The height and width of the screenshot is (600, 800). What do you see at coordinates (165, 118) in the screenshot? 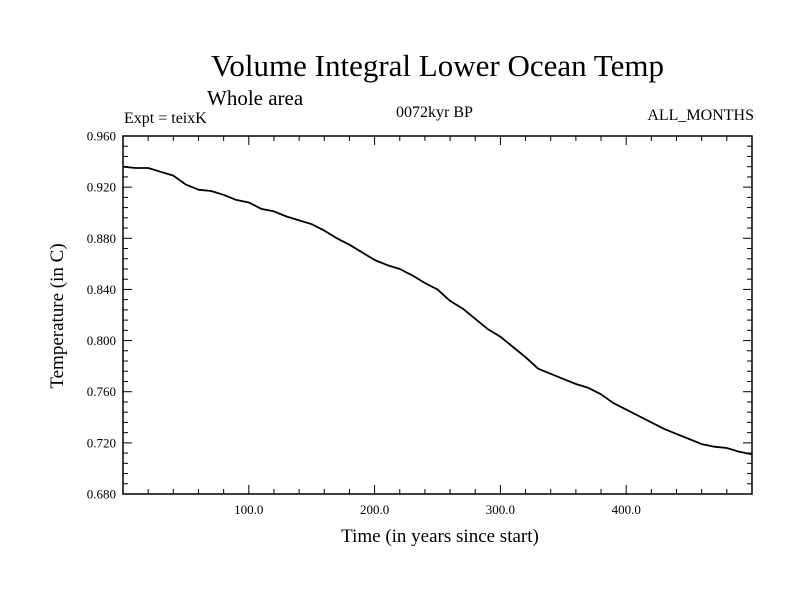
I see `experiment-label: Expt = teixK` at bounding box center [165, 118].